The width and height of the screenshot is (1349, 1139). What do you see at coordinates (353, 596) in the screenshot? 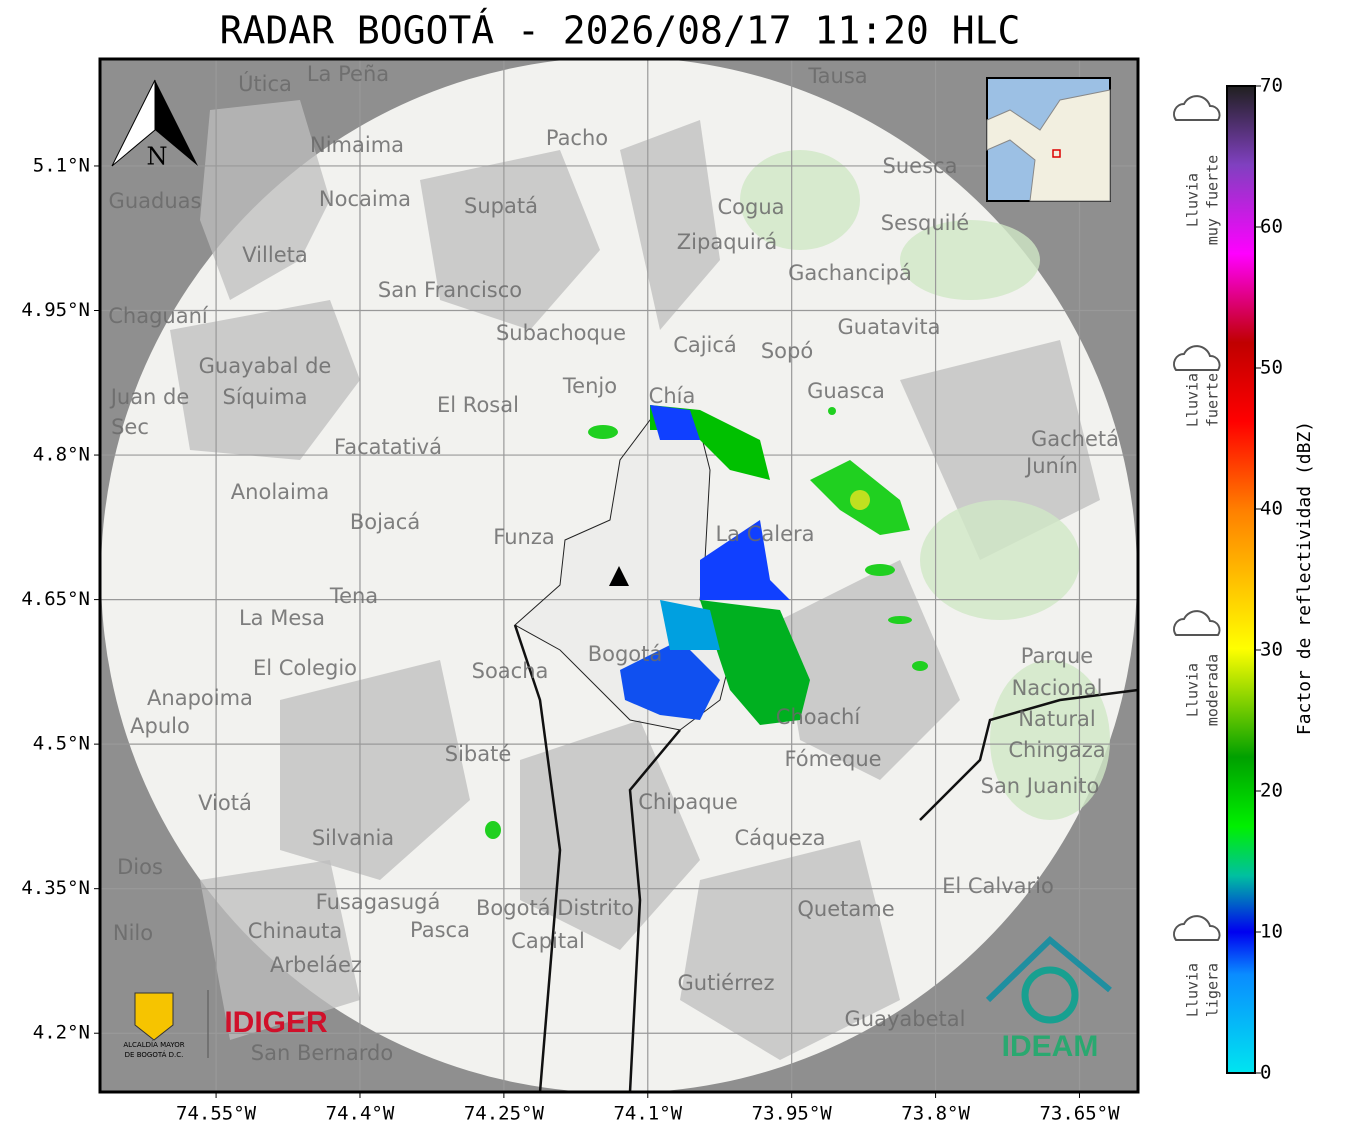
I see `place-label: Tena` at bounding box center [353, 596].